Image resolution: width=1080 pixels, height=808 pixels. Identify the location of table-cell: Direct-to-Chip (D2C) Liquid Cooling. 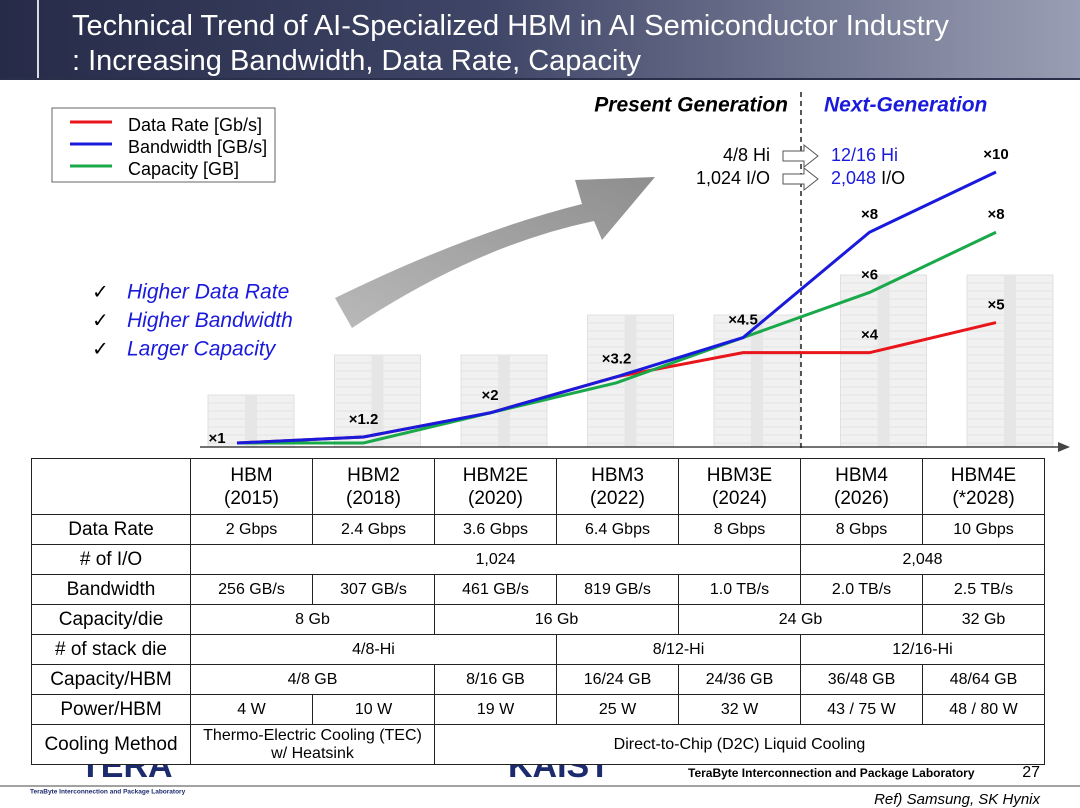
(739, 744).